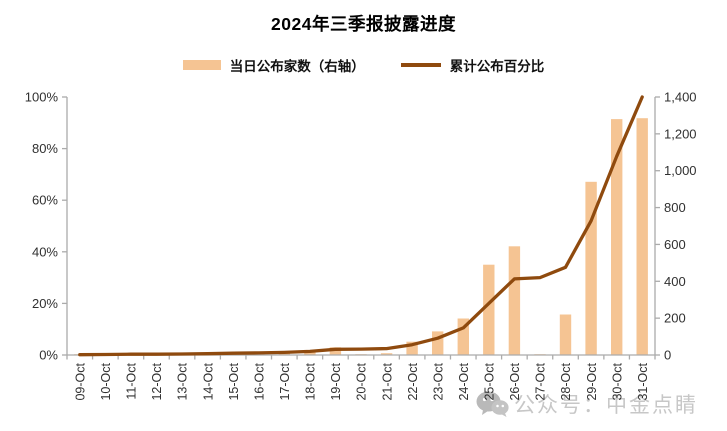 Image resolution: width=727 pixels, height=431 pixels. What do you see at coordinates (675, 244) in the screenshot?
I see `right-axis-label: 600` at bounding box center [675, 244].